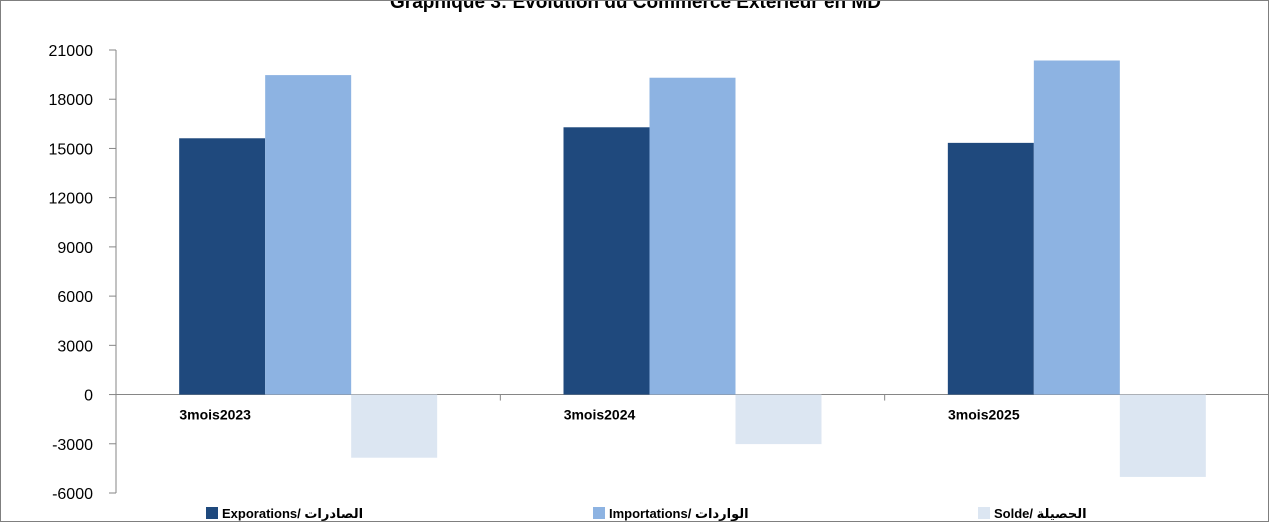 Image resolution: width=1271 pixels, height=524 pixels. Describe the element at coordinates (88, 396) in the screenshot. I see `y-tick-label: 0` at that location.